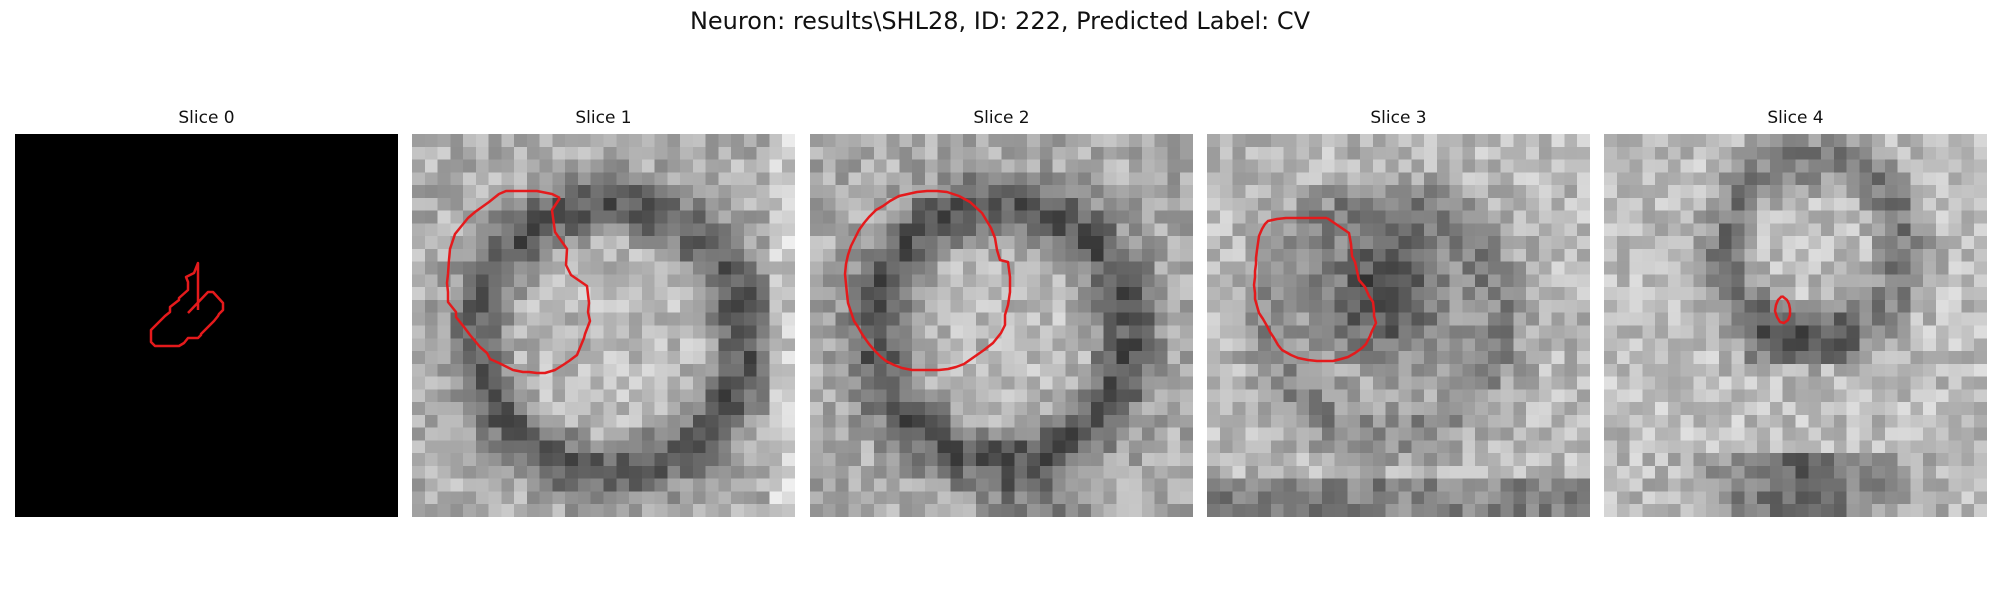 The width and height of the screenshot is (2000, 600). I want to click on slice-1-panel, so click(603, 325).